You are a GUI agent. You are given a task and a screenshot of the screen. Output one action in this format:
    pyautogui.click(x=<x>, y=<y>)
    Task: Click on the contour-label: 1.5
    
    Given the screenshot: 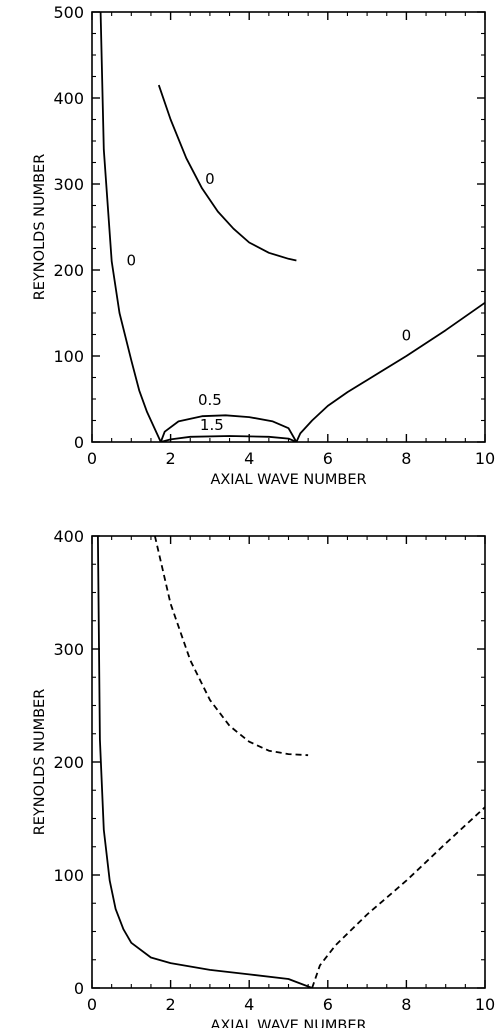 What is the action you would take?
    pyautogui.click(x=212, y=425)
    